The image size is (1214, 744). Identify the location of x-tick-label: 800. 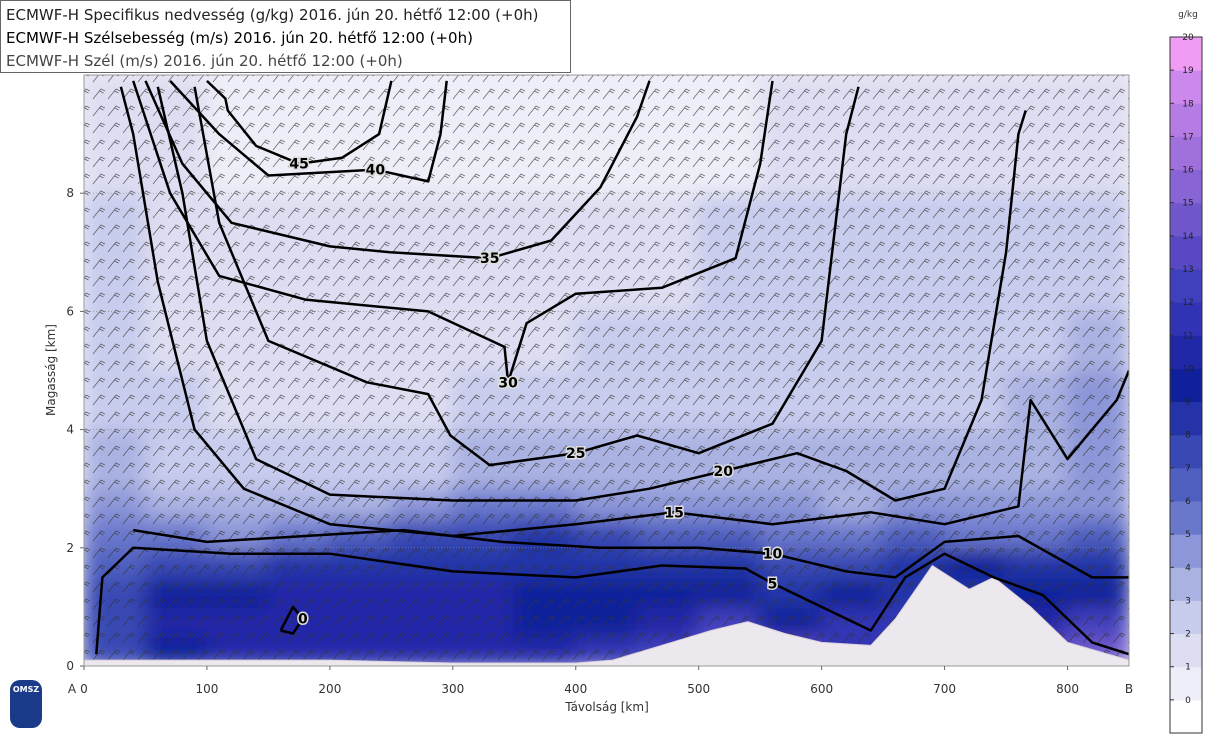
(1067, 689).